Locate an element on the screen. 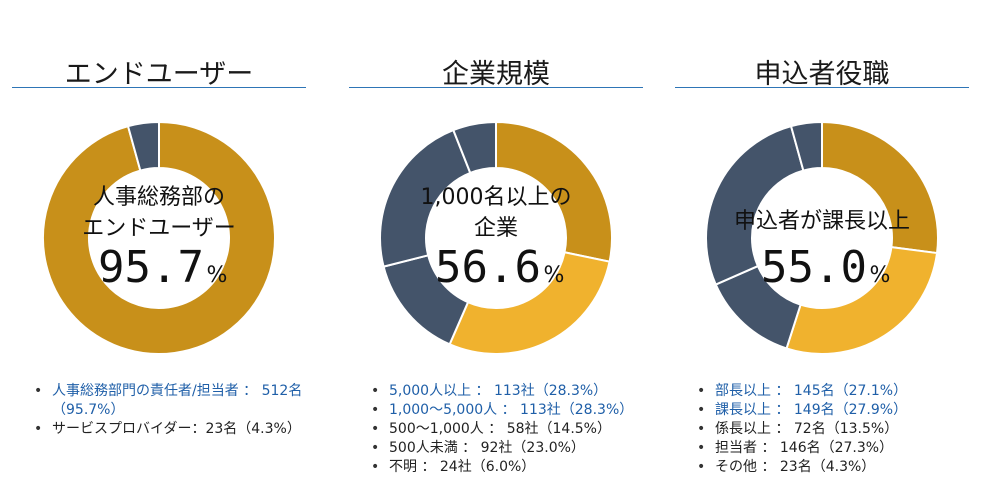 The height and width of the screenshot is (489, 984). legend-item: 500～1,000人 ： 58社（14.5%） is located at coordinates (505, 429).